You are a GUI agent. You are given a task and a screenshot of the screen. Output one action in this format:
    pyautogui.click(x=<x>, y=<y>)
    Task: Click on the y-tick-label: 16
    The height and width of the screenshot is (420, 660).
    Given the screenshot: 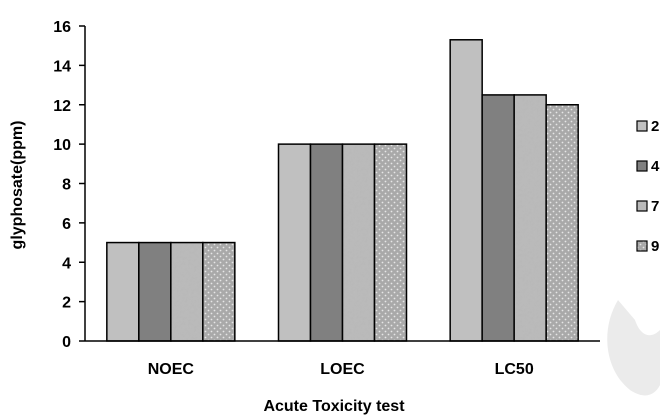 What is the action you would take?
    pyautogui.click(x=62, y=27)
    